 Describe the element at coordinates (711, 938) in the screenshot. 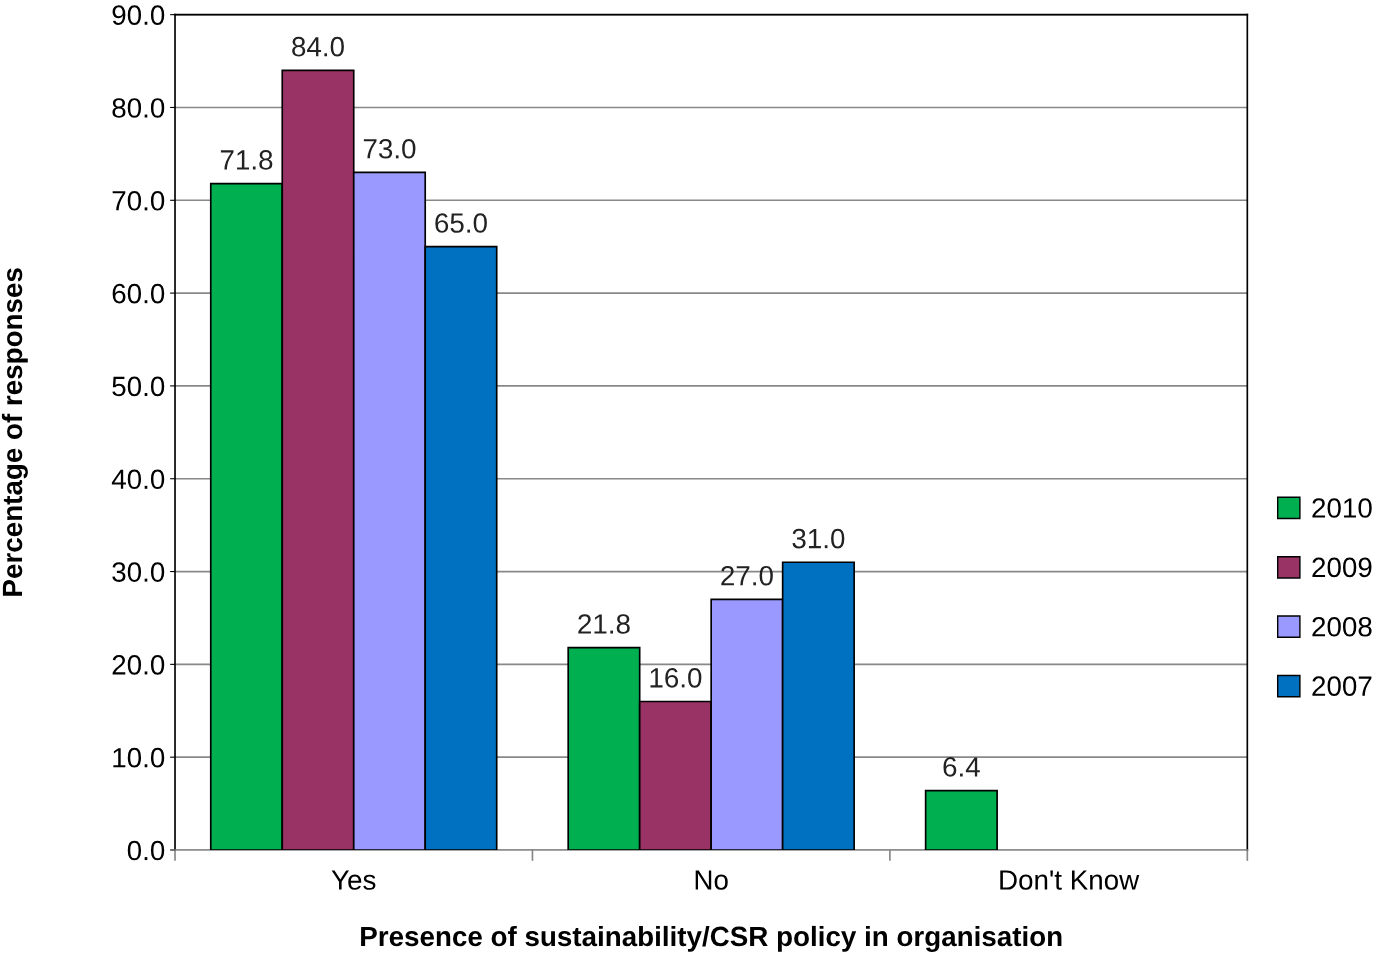

I see `x-axis-title: Presence of sustainability/CSR policy in organisation` at that location.